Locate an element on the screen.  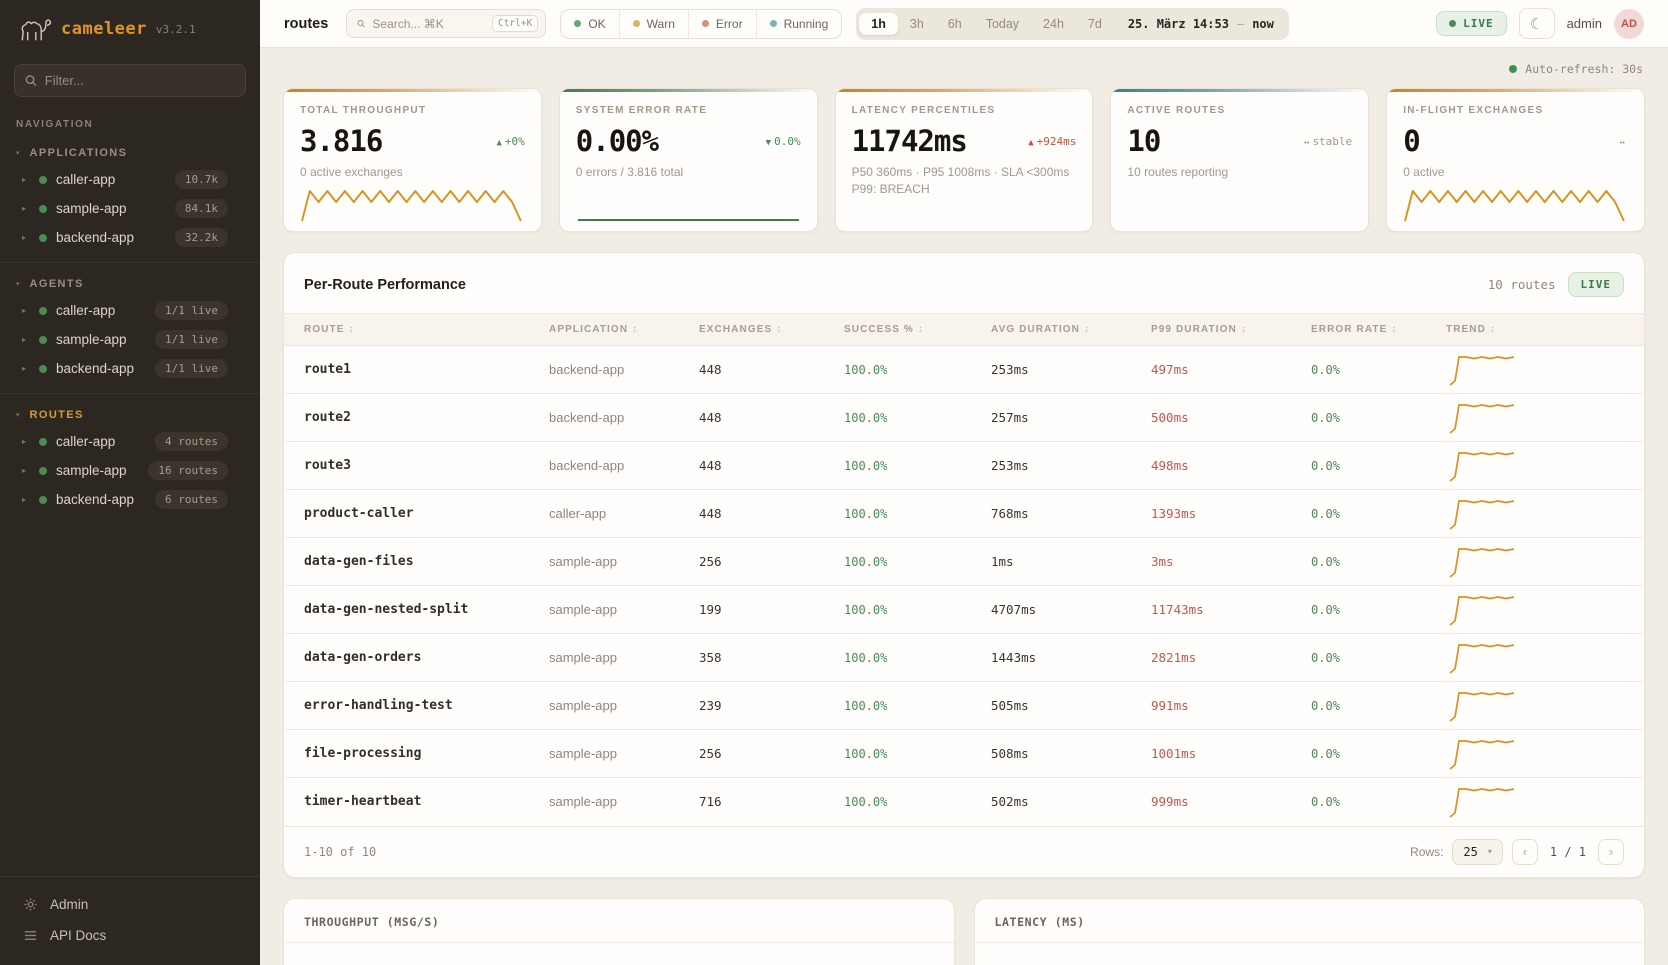
app-version: v3.2.1 is located at coordinates (175, 29).